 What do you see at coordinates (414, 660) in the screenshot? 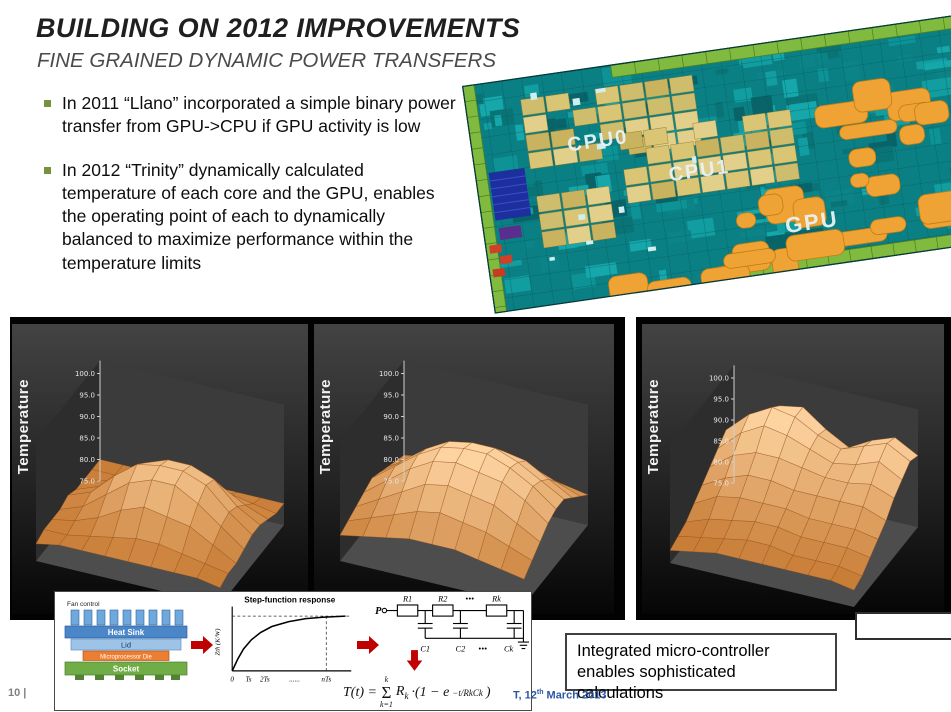
I see `red-arrow-down-icon` at bounding box center [414, 660].